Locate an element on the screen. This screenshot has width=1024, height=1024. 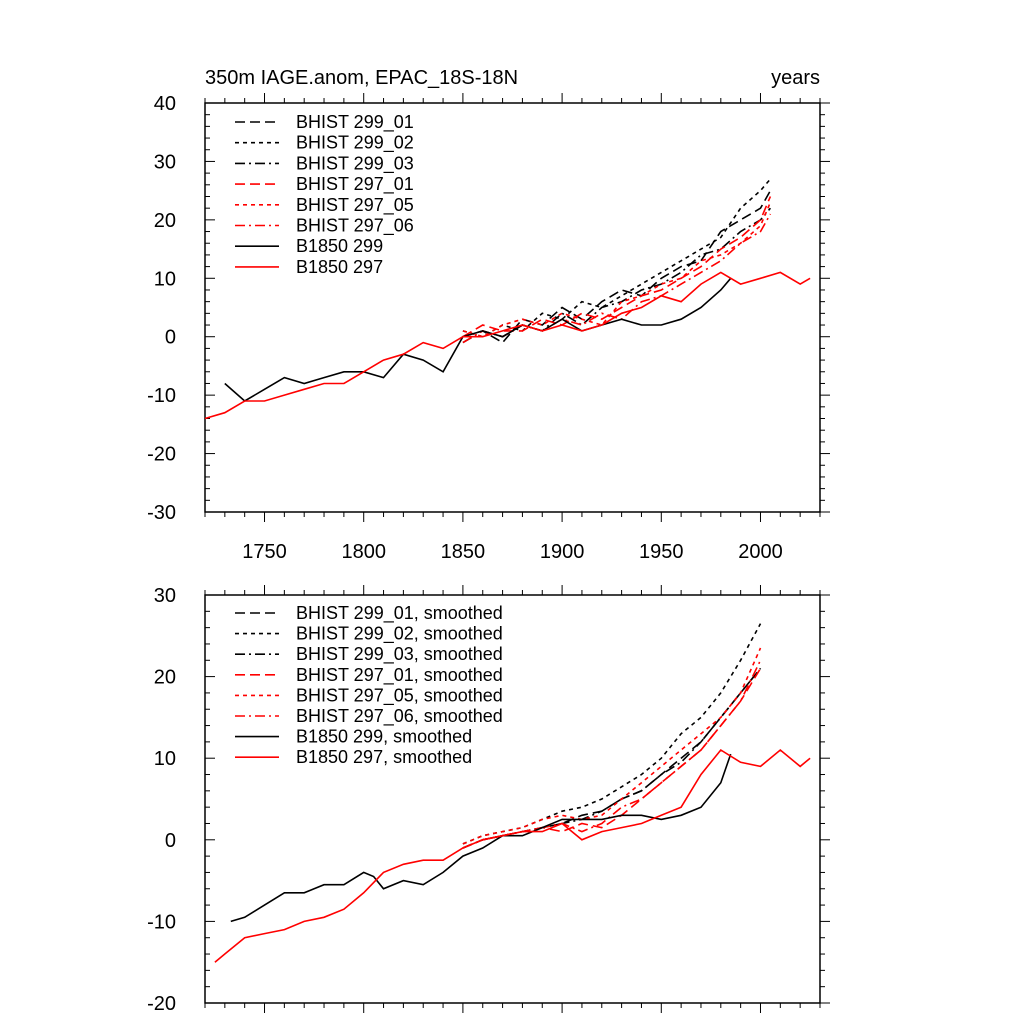
legend-label: BHIST 297_01 is located at coordinates (355, 184).